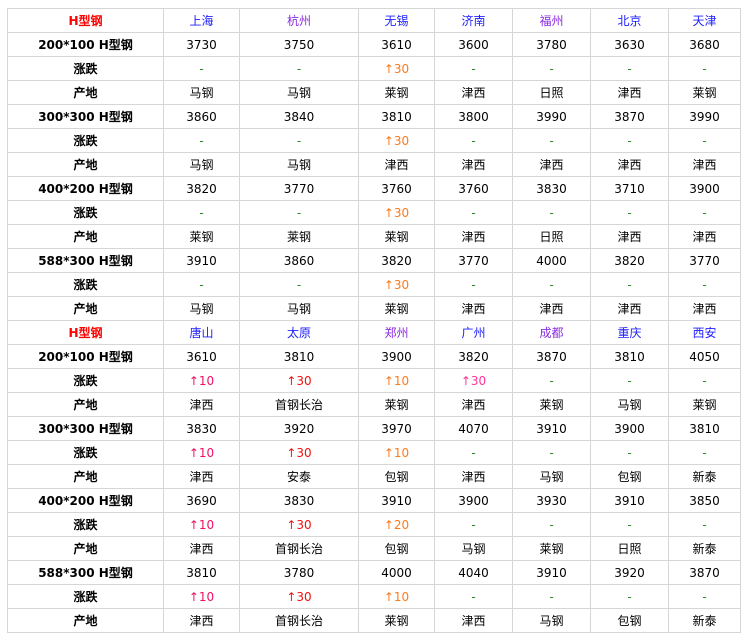 Image resolution: width=747 pixels, height=637 pixels. What do you see at coordinates (374, 332) in the screenshot?
I see `city-header-row: H型钢 唐山 太原 郑州 广州 成都 重庆 西安` at bounding box center [374, 332].